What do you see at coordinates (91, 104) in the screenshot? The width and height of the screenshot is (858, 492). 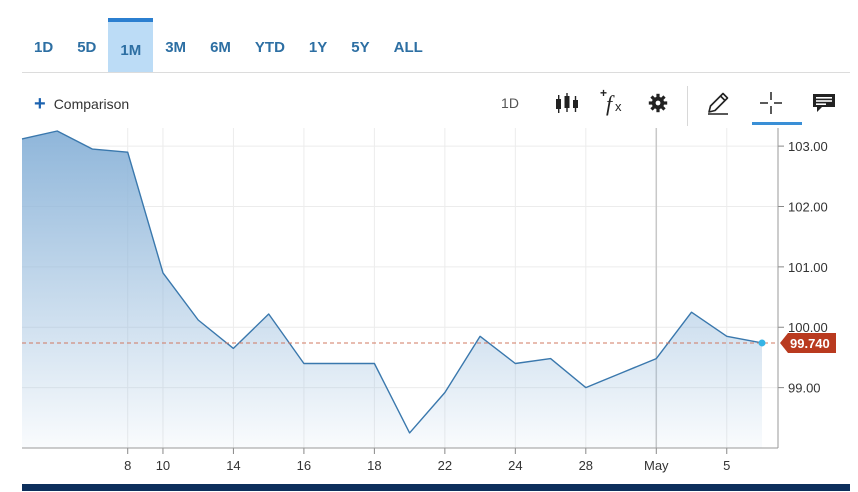 I see `comparison-label: Comparison` at bounding box center [91, 104].